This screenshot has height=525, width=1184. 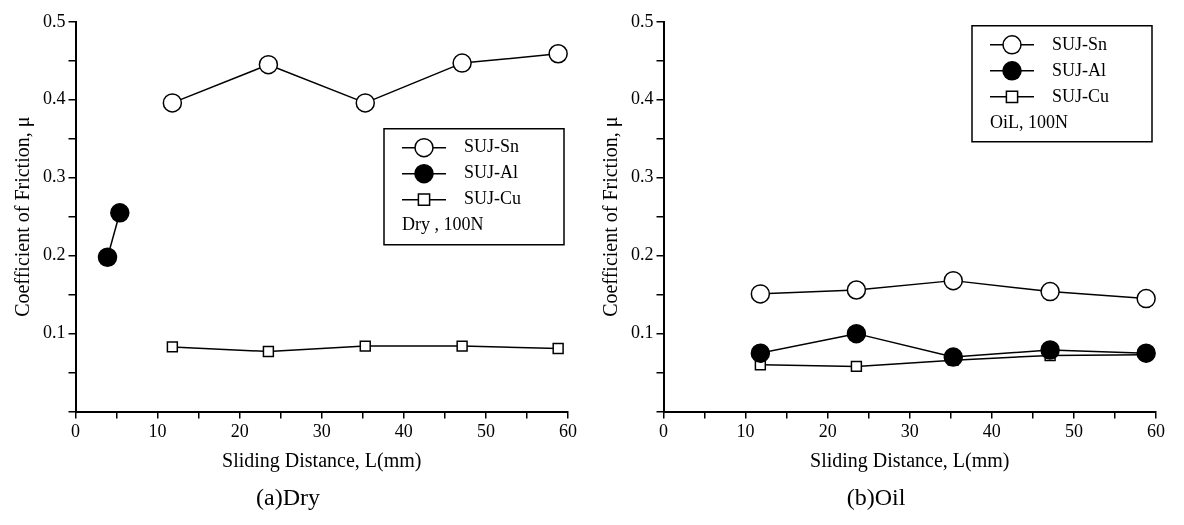 I want to click on text: (a)Dry, so click(x=288, y=496).